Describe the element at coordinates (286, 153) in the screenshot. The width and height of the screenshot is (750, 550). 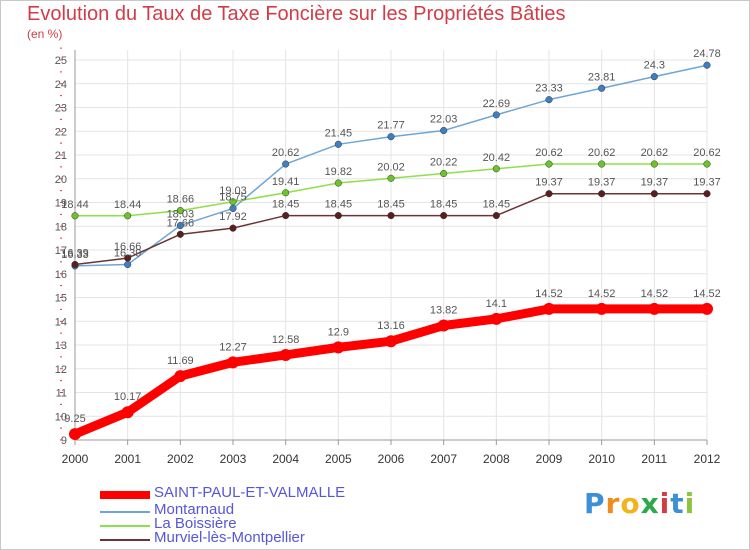
I see `data-label-montarnaud: 20.62` at that location.